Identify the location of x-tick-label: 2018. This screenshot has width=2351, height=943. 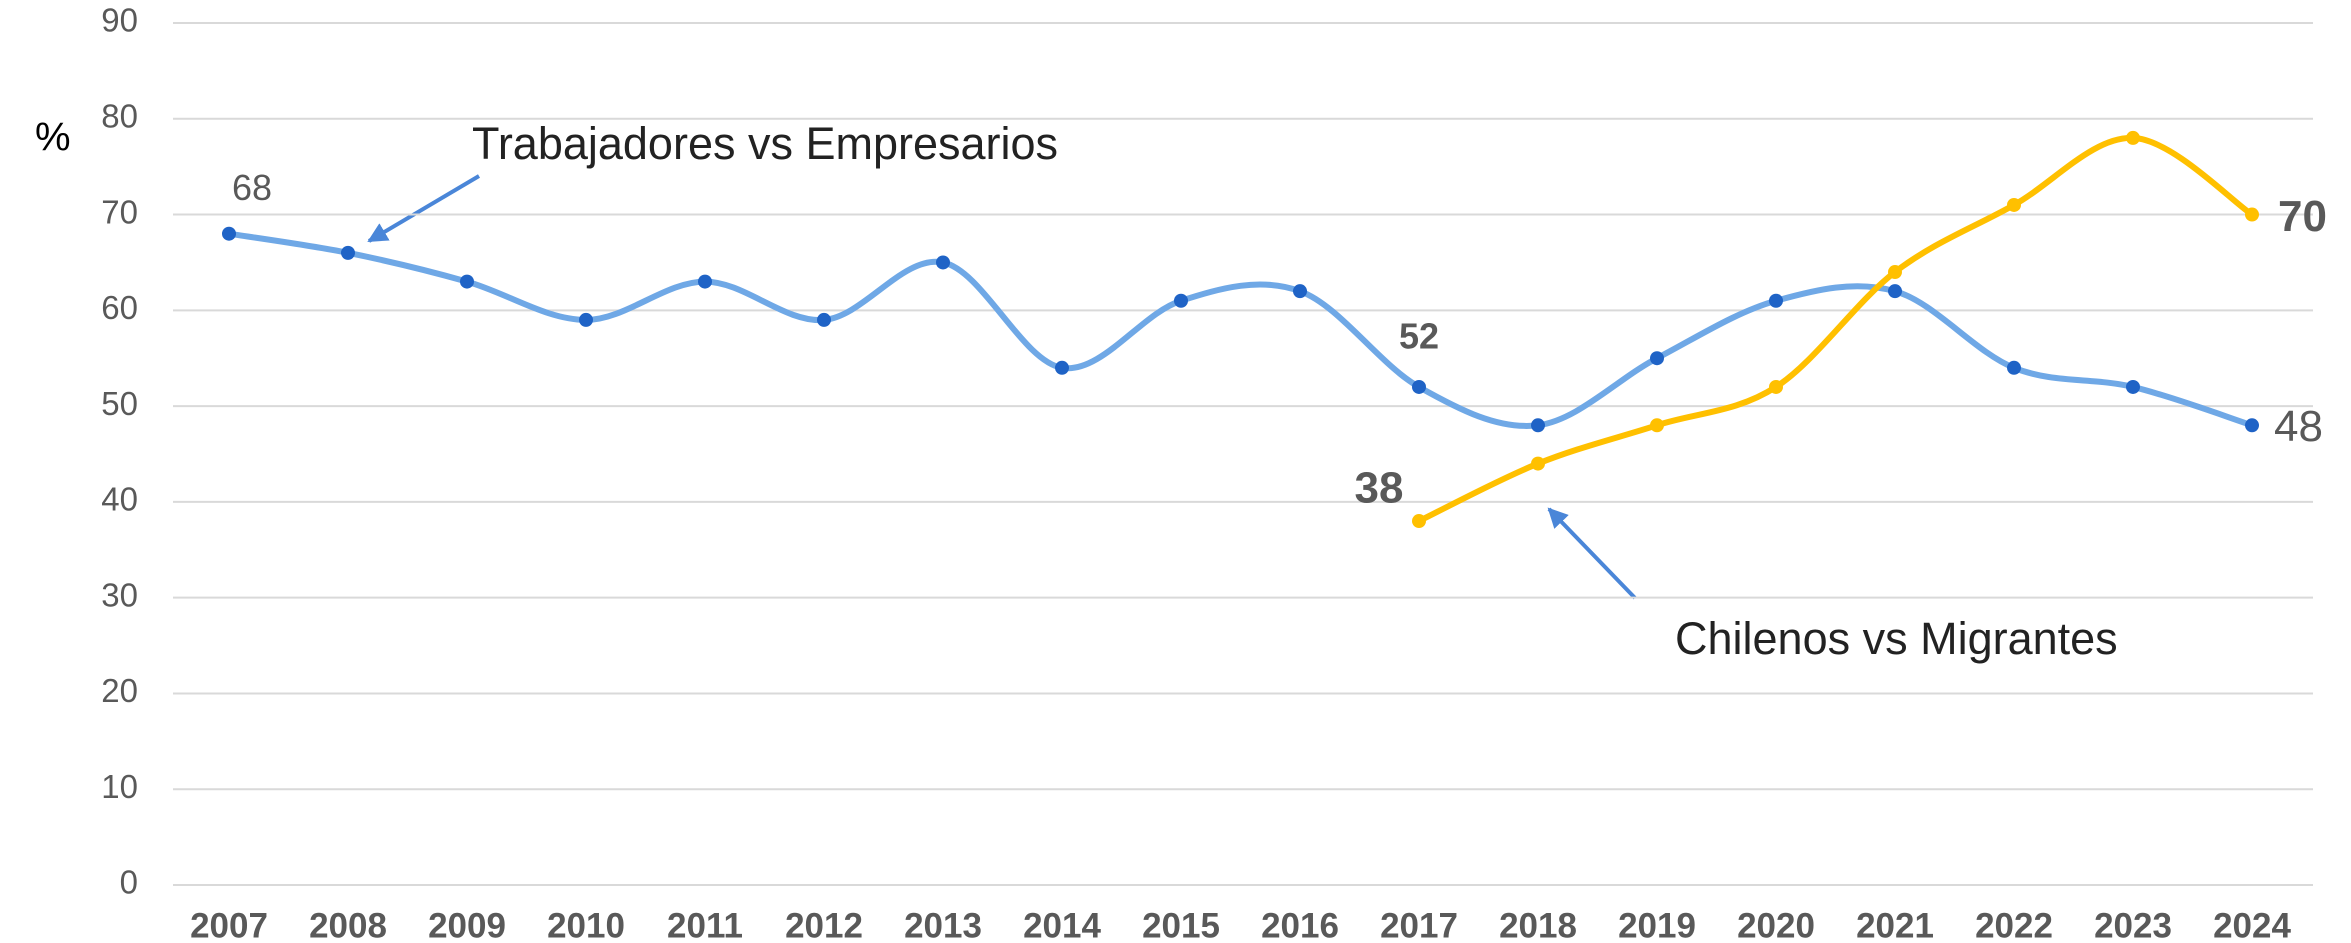
(1538, 924).